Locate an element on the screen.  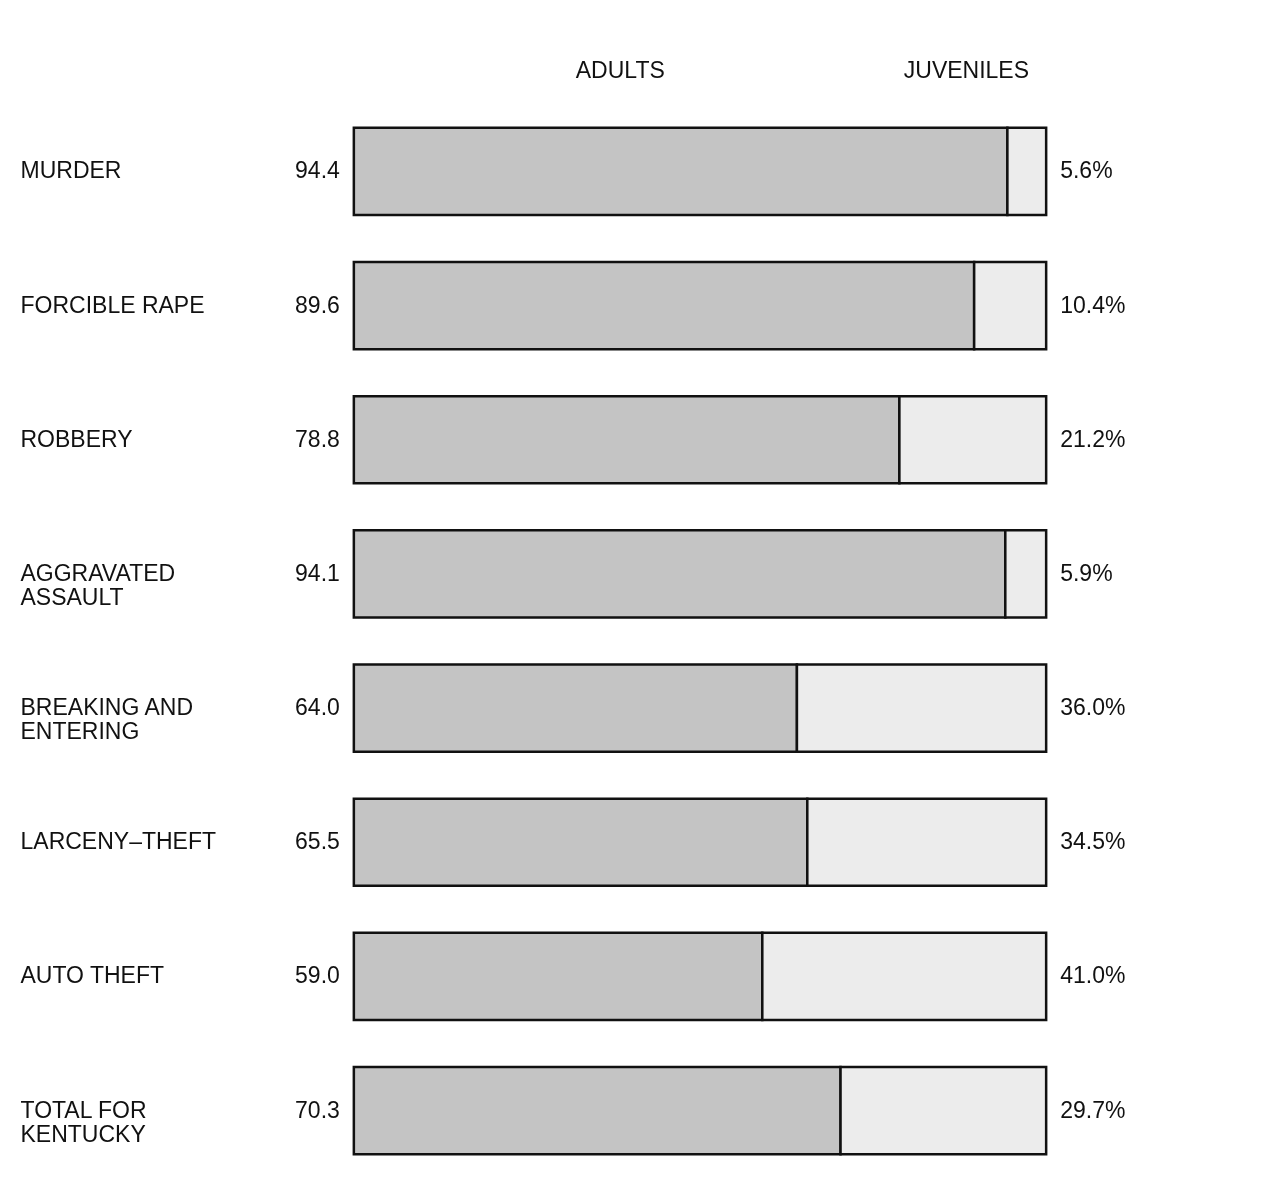
data-label: 21.2% is located at coordinates (1093, 438).